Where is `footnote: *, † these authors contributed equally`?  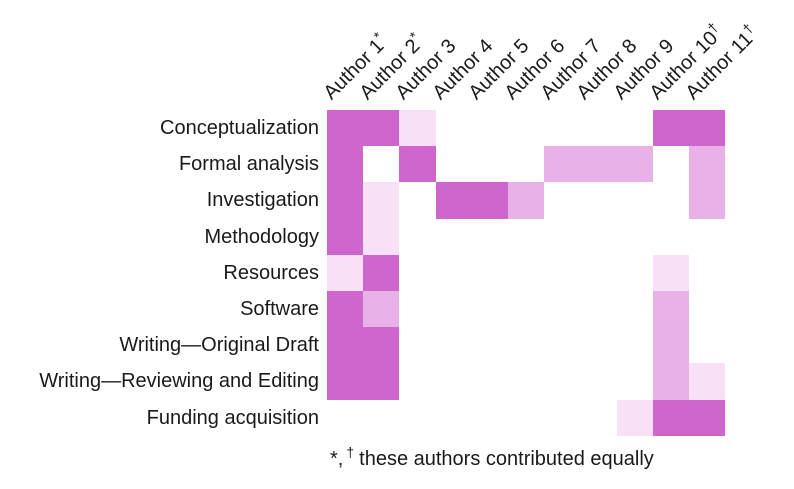 footnote: *, † these authors contributed equally is located at coordinates (492, 458).